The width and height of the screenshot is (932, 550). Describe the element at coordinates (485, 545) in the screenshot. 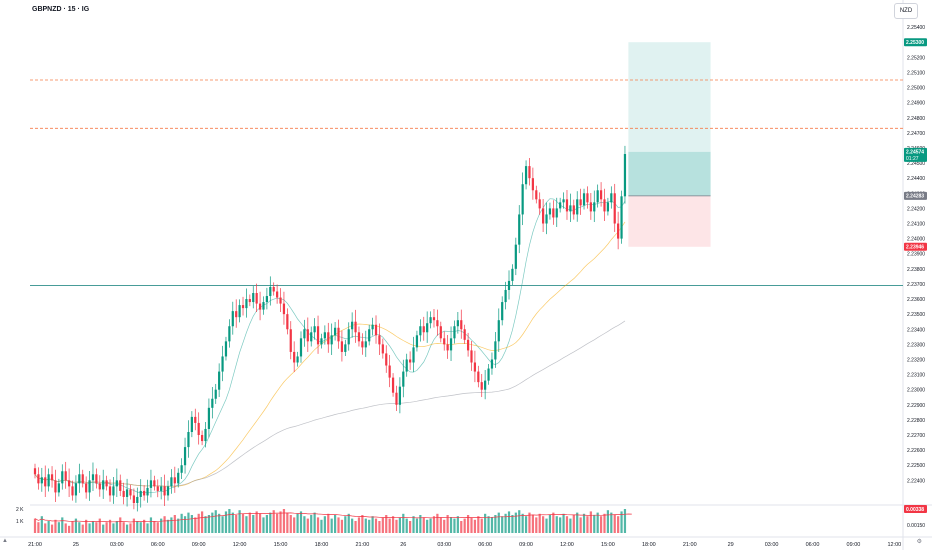

I see `time-tick-label: 06:00` at that location.